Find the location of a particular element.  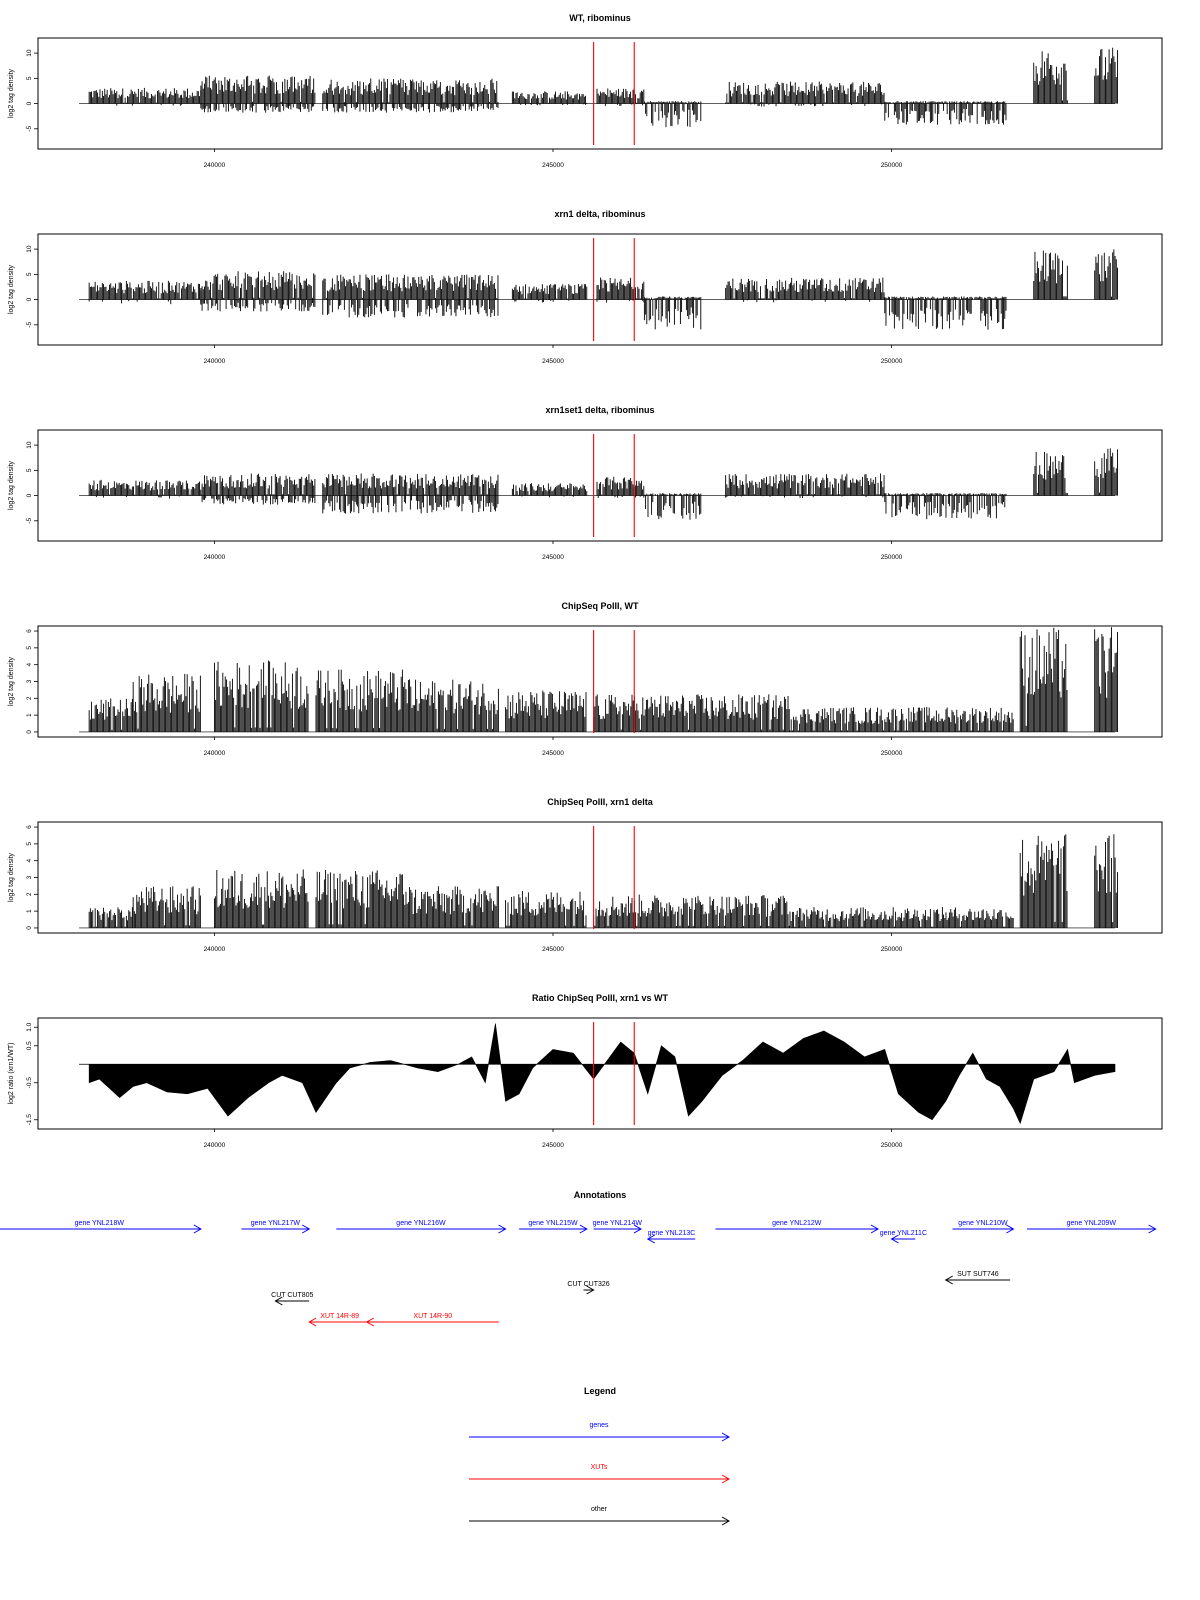

y-tick-label: -0.5 is located at coordinates (29, 1083).